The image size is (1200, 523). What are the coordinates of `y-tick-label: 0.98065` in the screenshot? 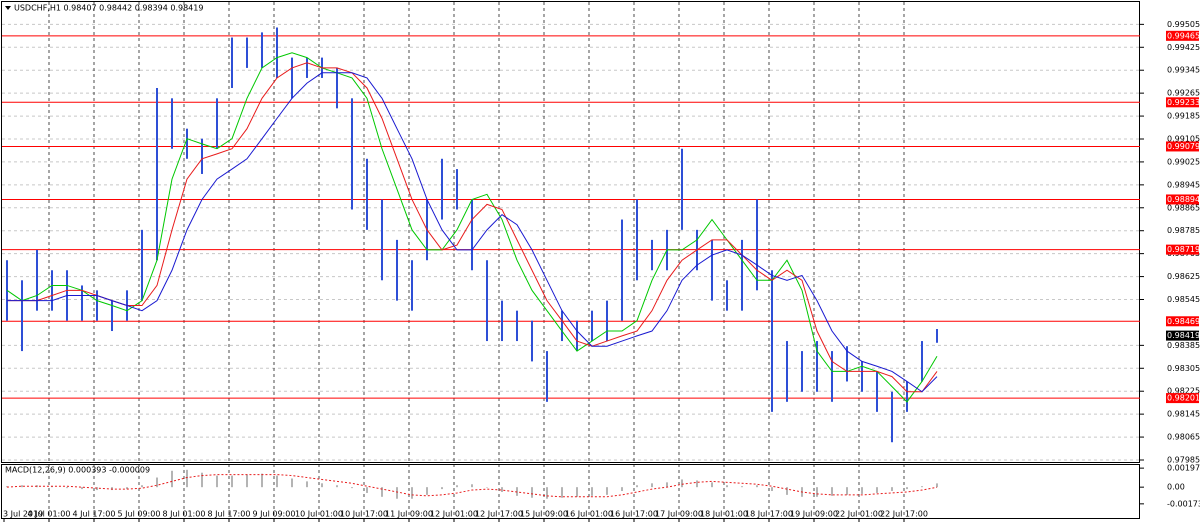 It's located at (1183, 437).